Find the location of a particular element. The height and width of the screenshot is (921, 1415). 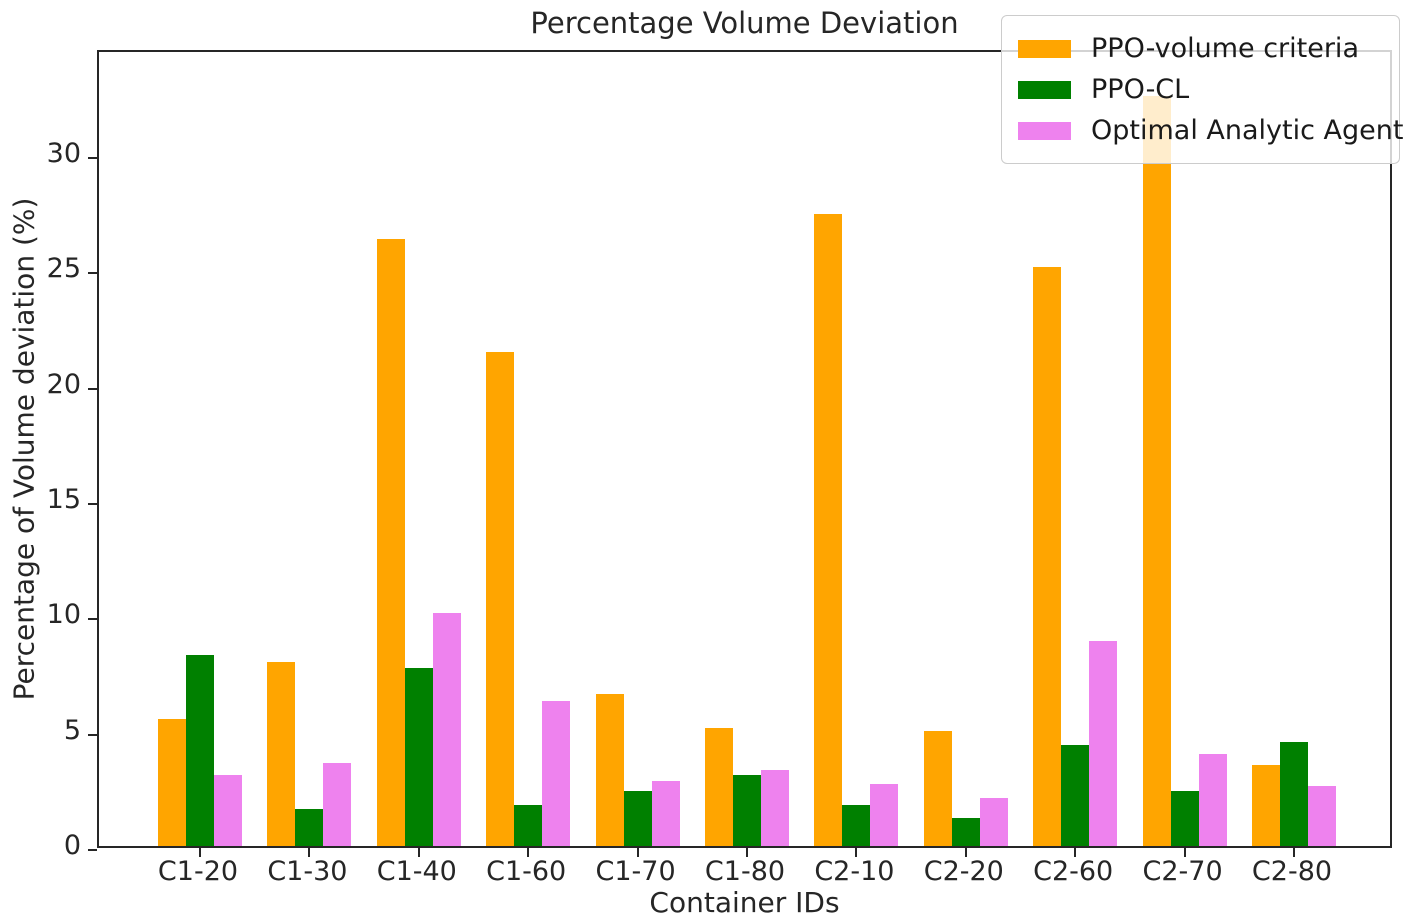

x-tick-label-c1-60: C1-60 is located at coordinates (526, 871).